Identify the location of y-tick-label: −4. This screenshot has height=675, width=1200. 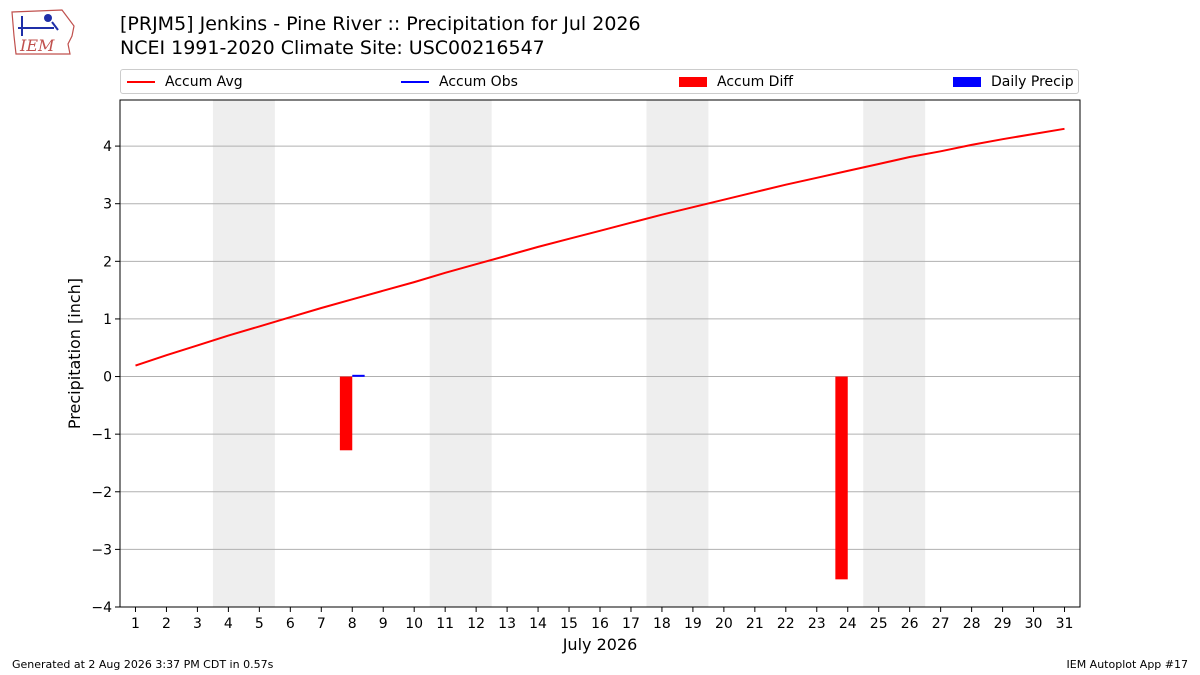
(101, 608).